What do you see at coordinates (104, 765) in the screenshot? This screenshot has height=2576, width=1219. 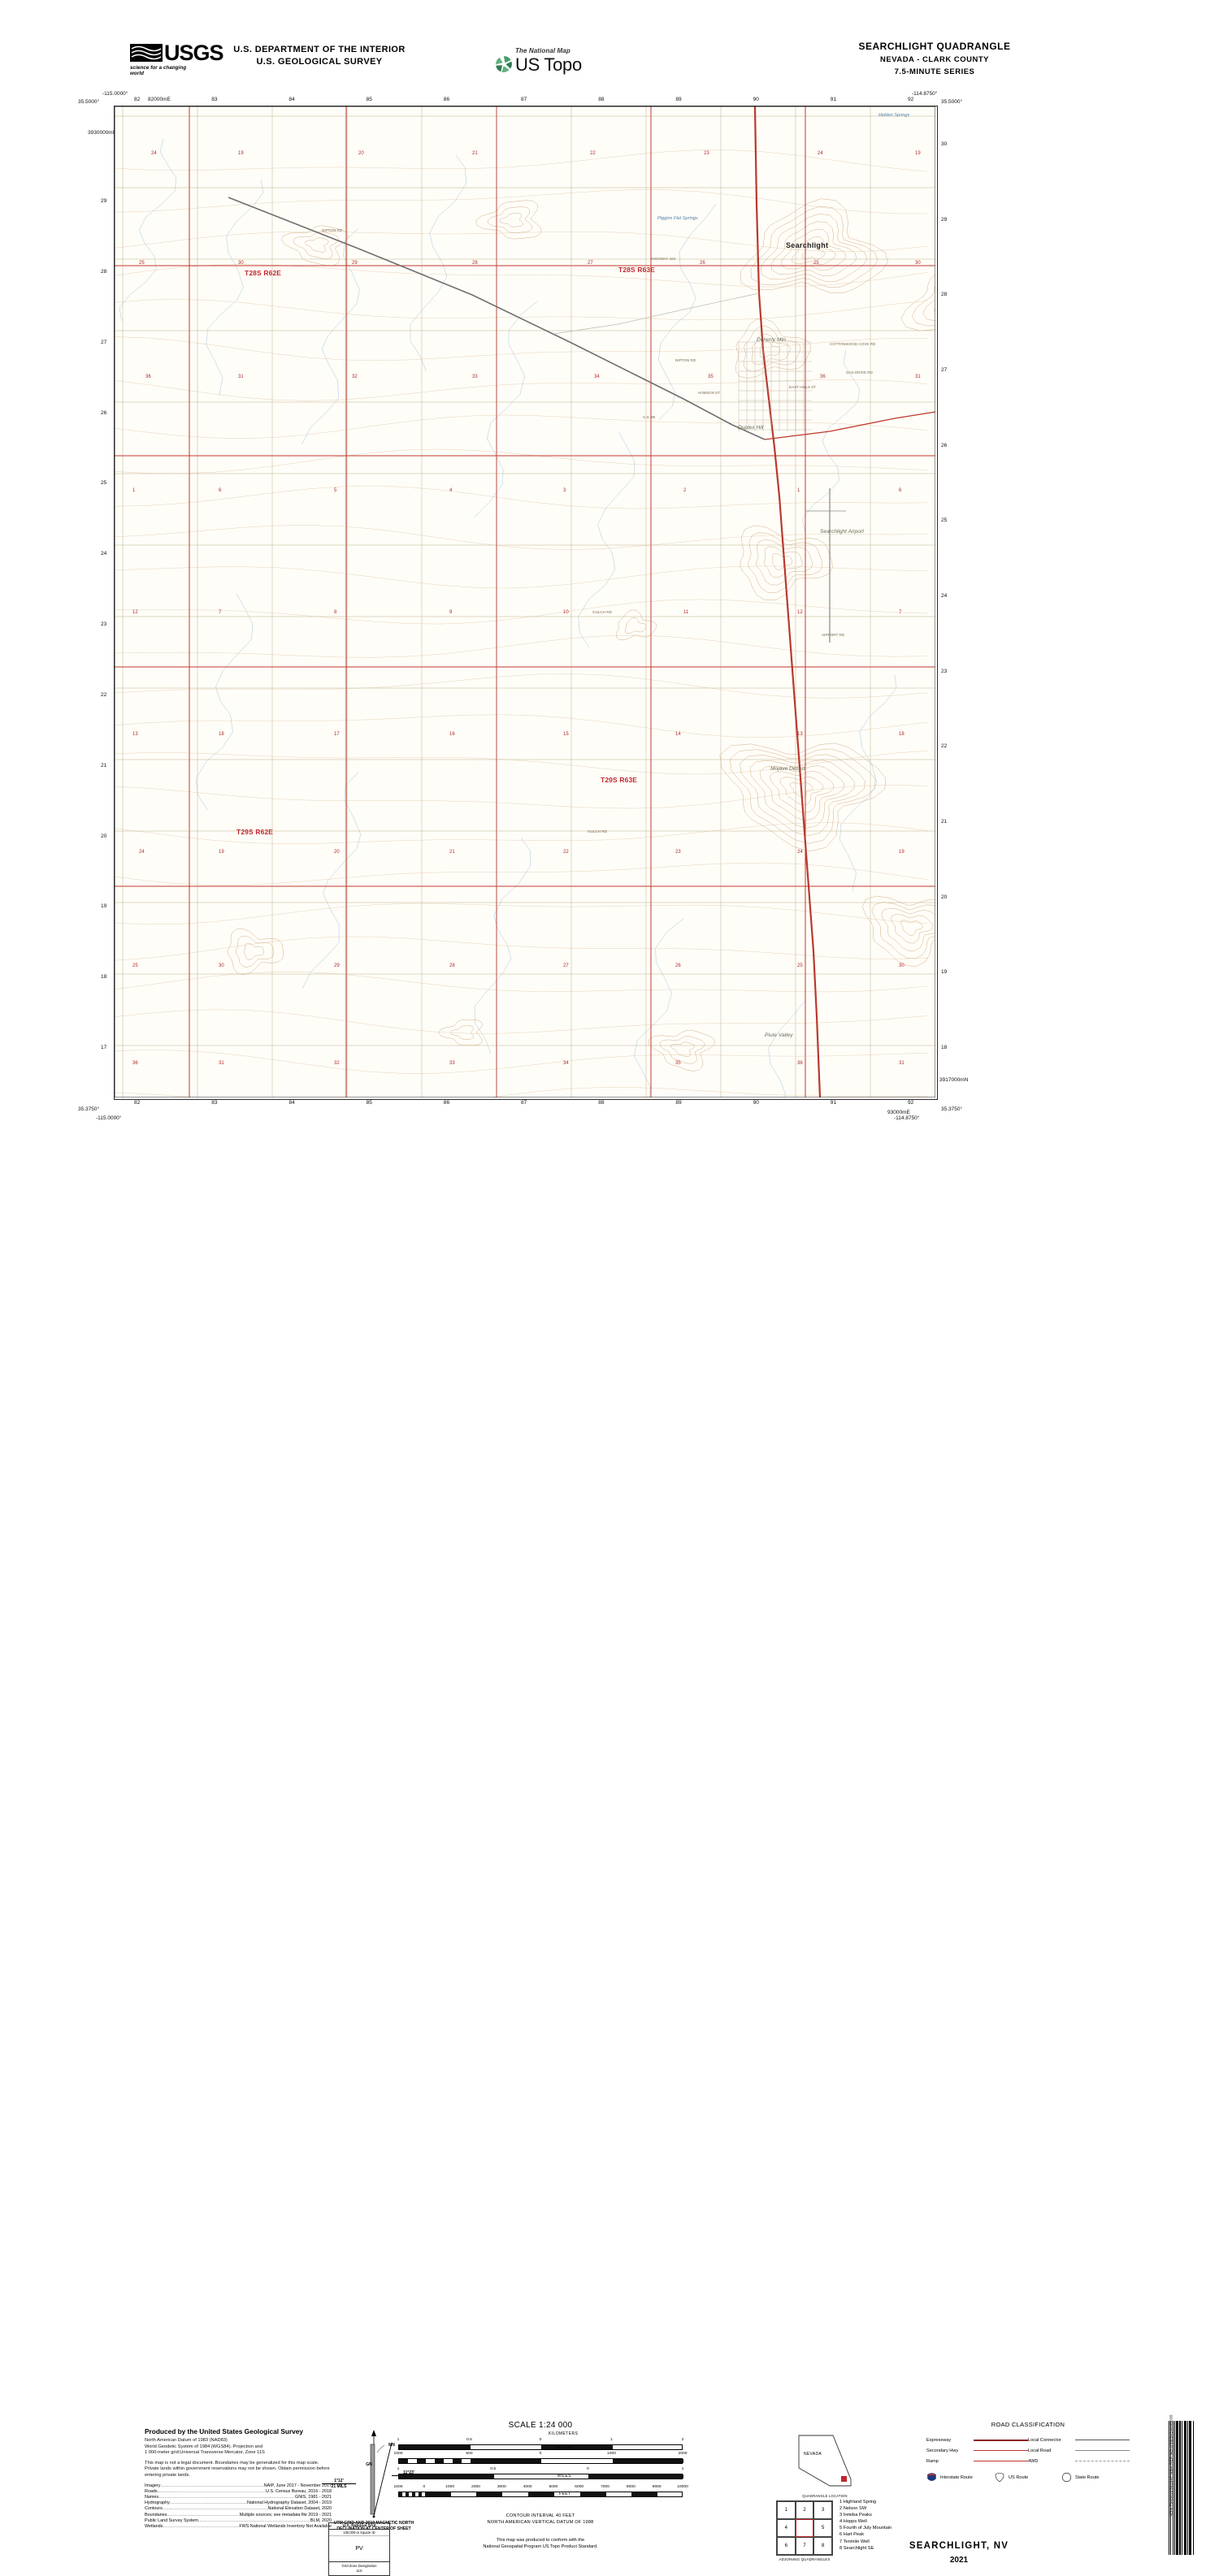 I see `grid-left-21: 21` at bounding box center [104, 765].